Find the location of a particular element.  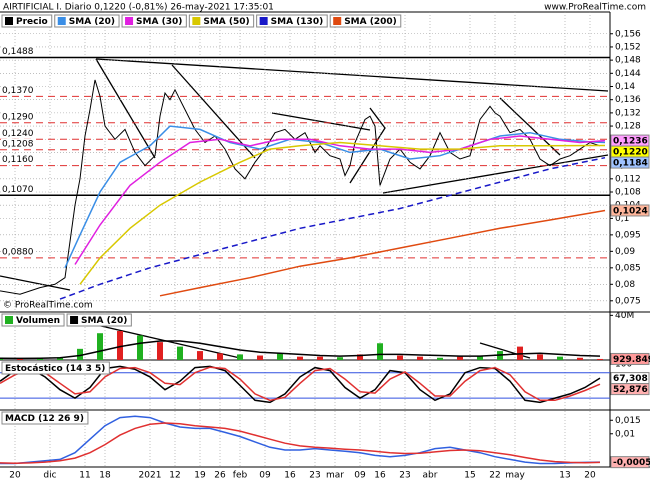

legend-item: SMA (30) is located at coordinates (154, 21).